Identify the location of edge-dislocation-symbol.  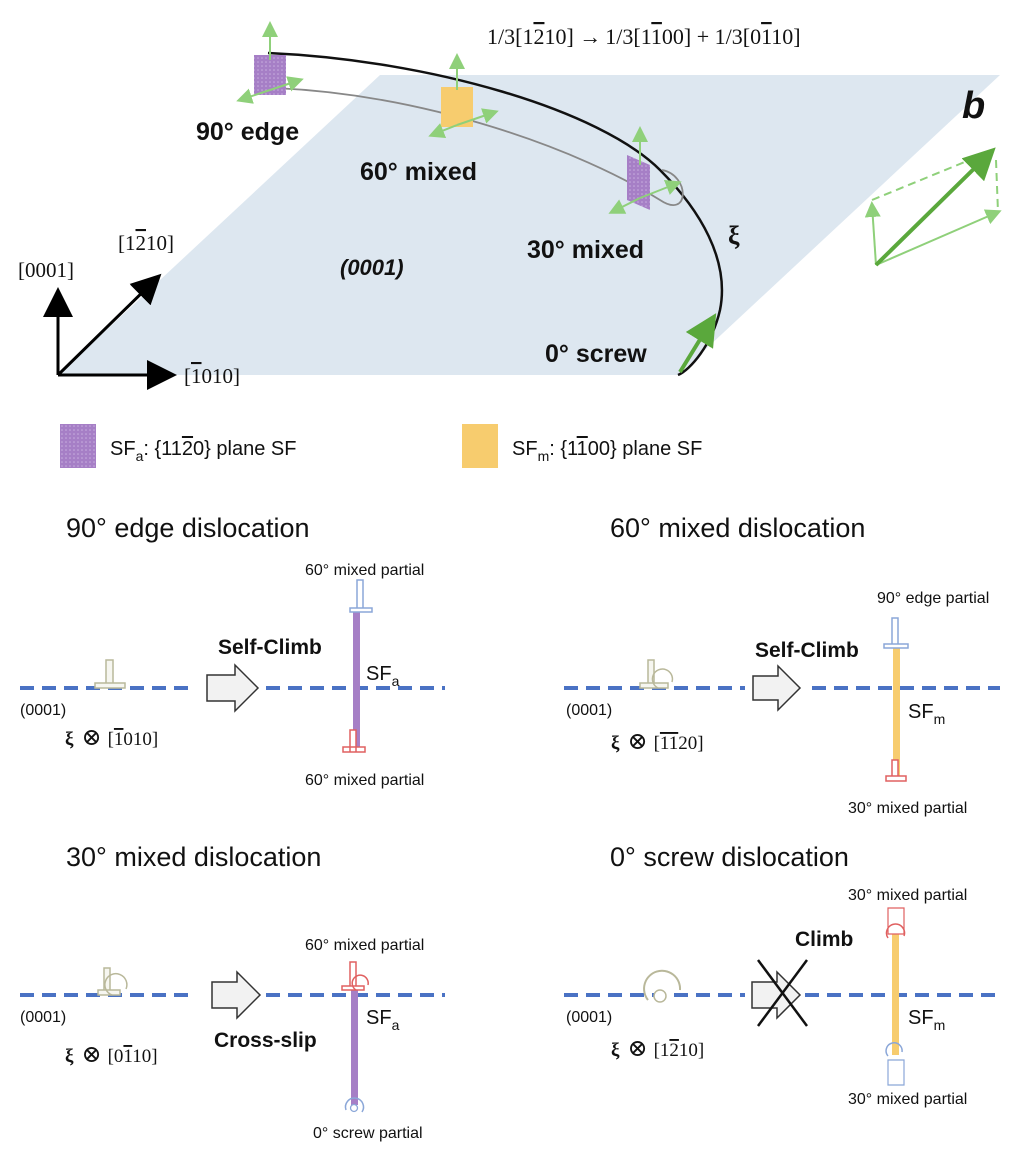
(110, 674).